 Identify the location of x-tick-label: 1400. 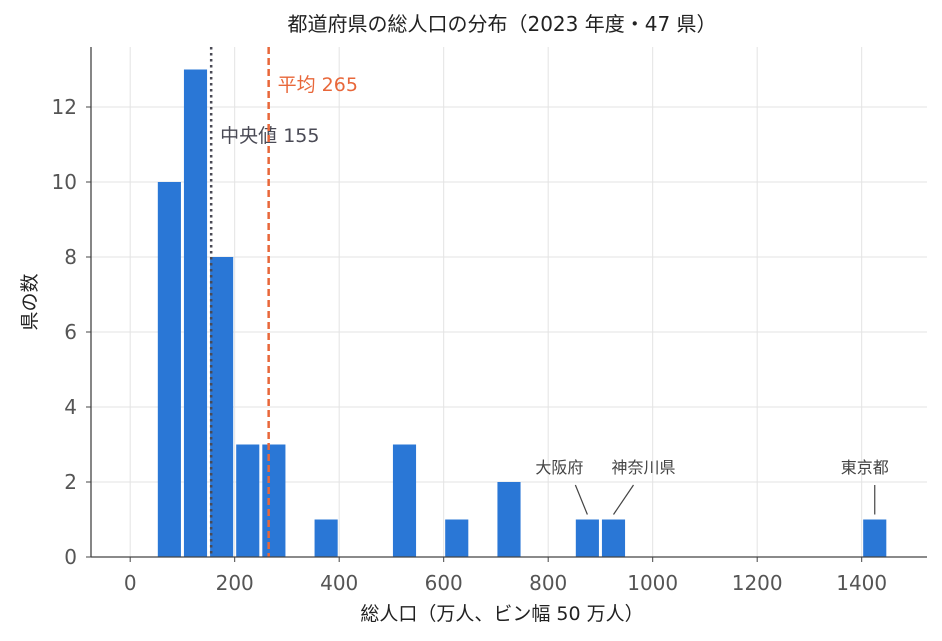
(861, 583).